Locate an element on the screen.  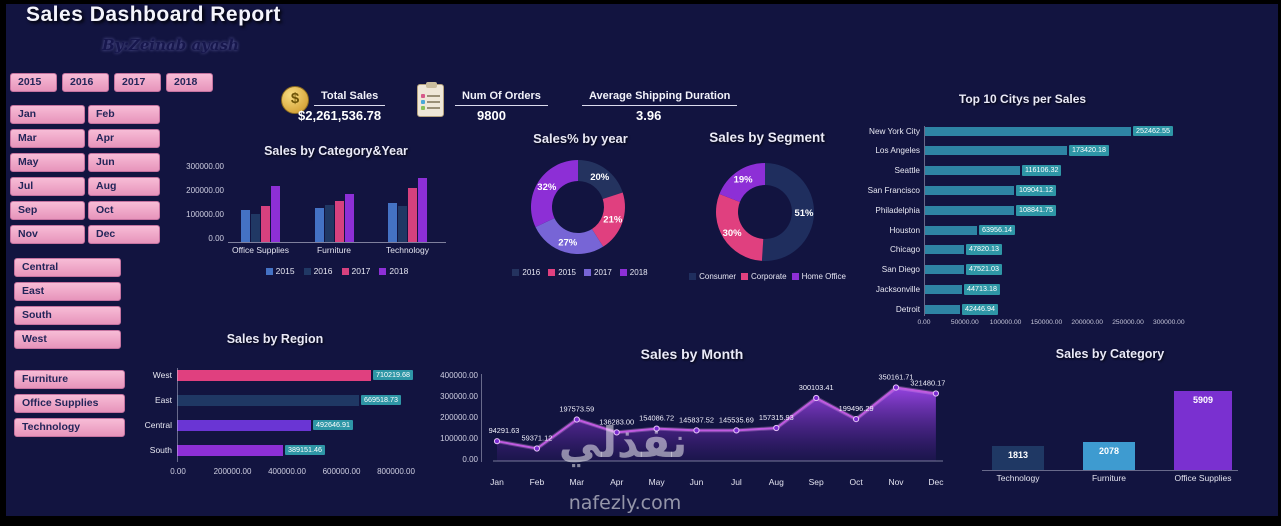
c7-value-label: 5909 is located at coordinates (1203, 400).